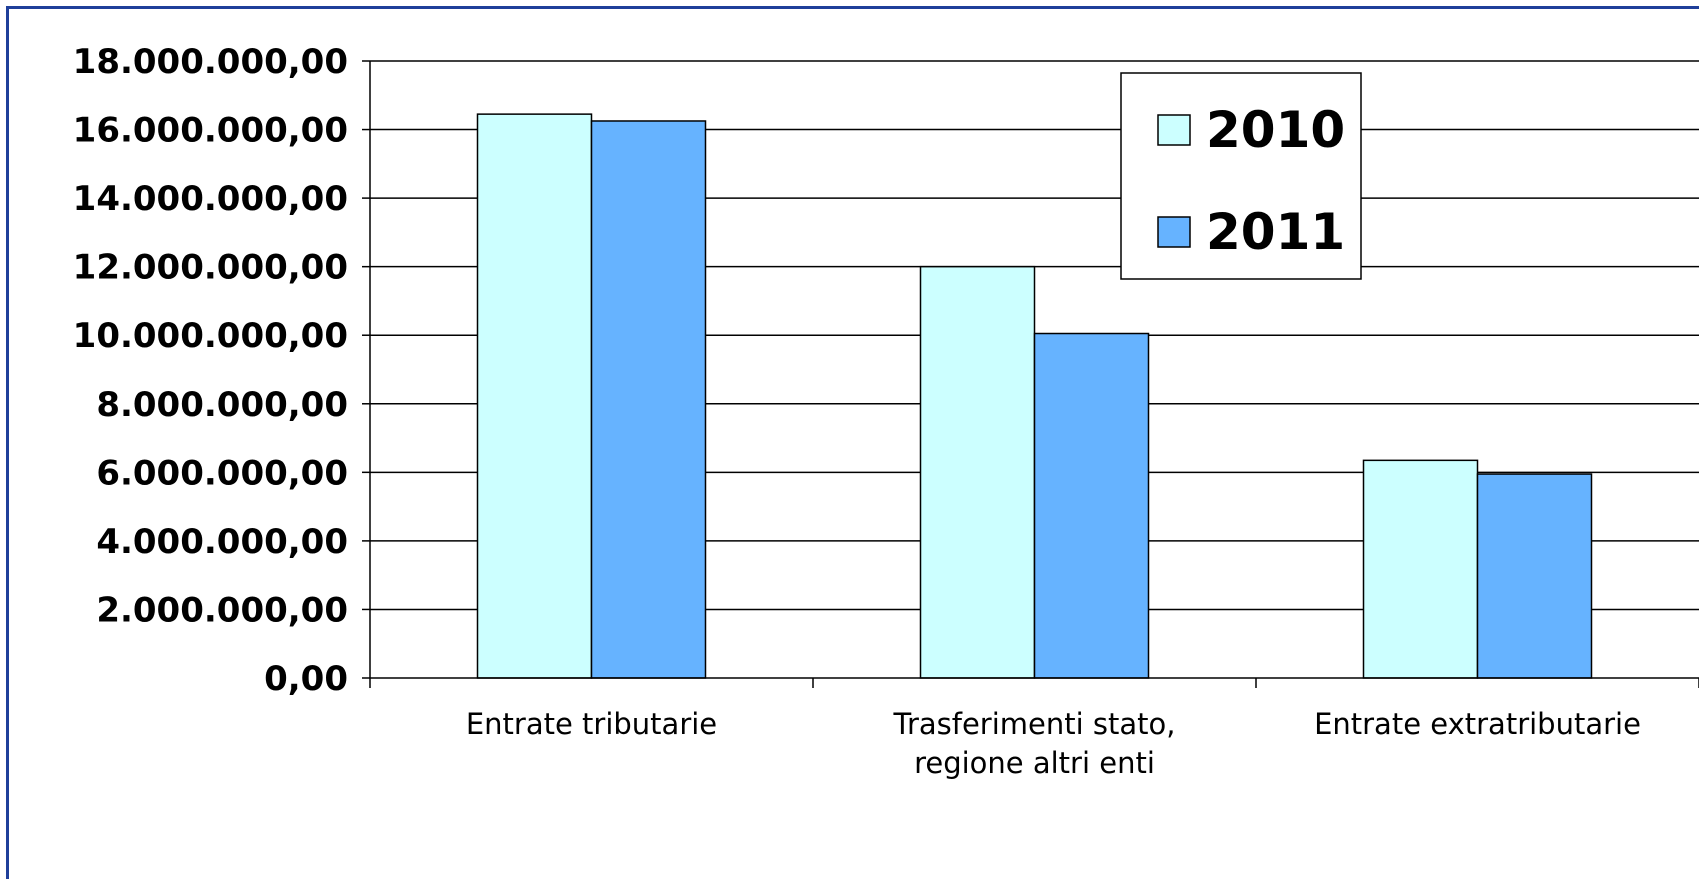 The image size is (1699, 882). What do you see at coordinates (1275, 232) in the screenshot?
I see `legend-label-2011: 2011` at bounding box center [1275, 232].